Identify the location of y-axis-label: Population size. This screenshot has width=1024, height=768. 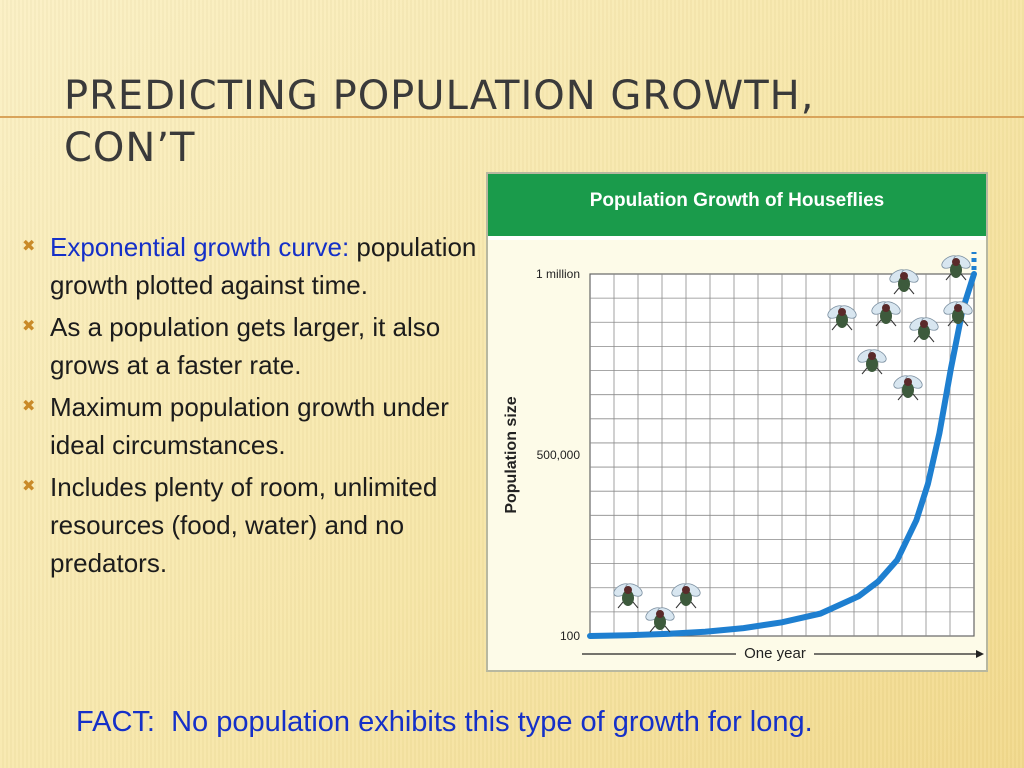
(511, 454).